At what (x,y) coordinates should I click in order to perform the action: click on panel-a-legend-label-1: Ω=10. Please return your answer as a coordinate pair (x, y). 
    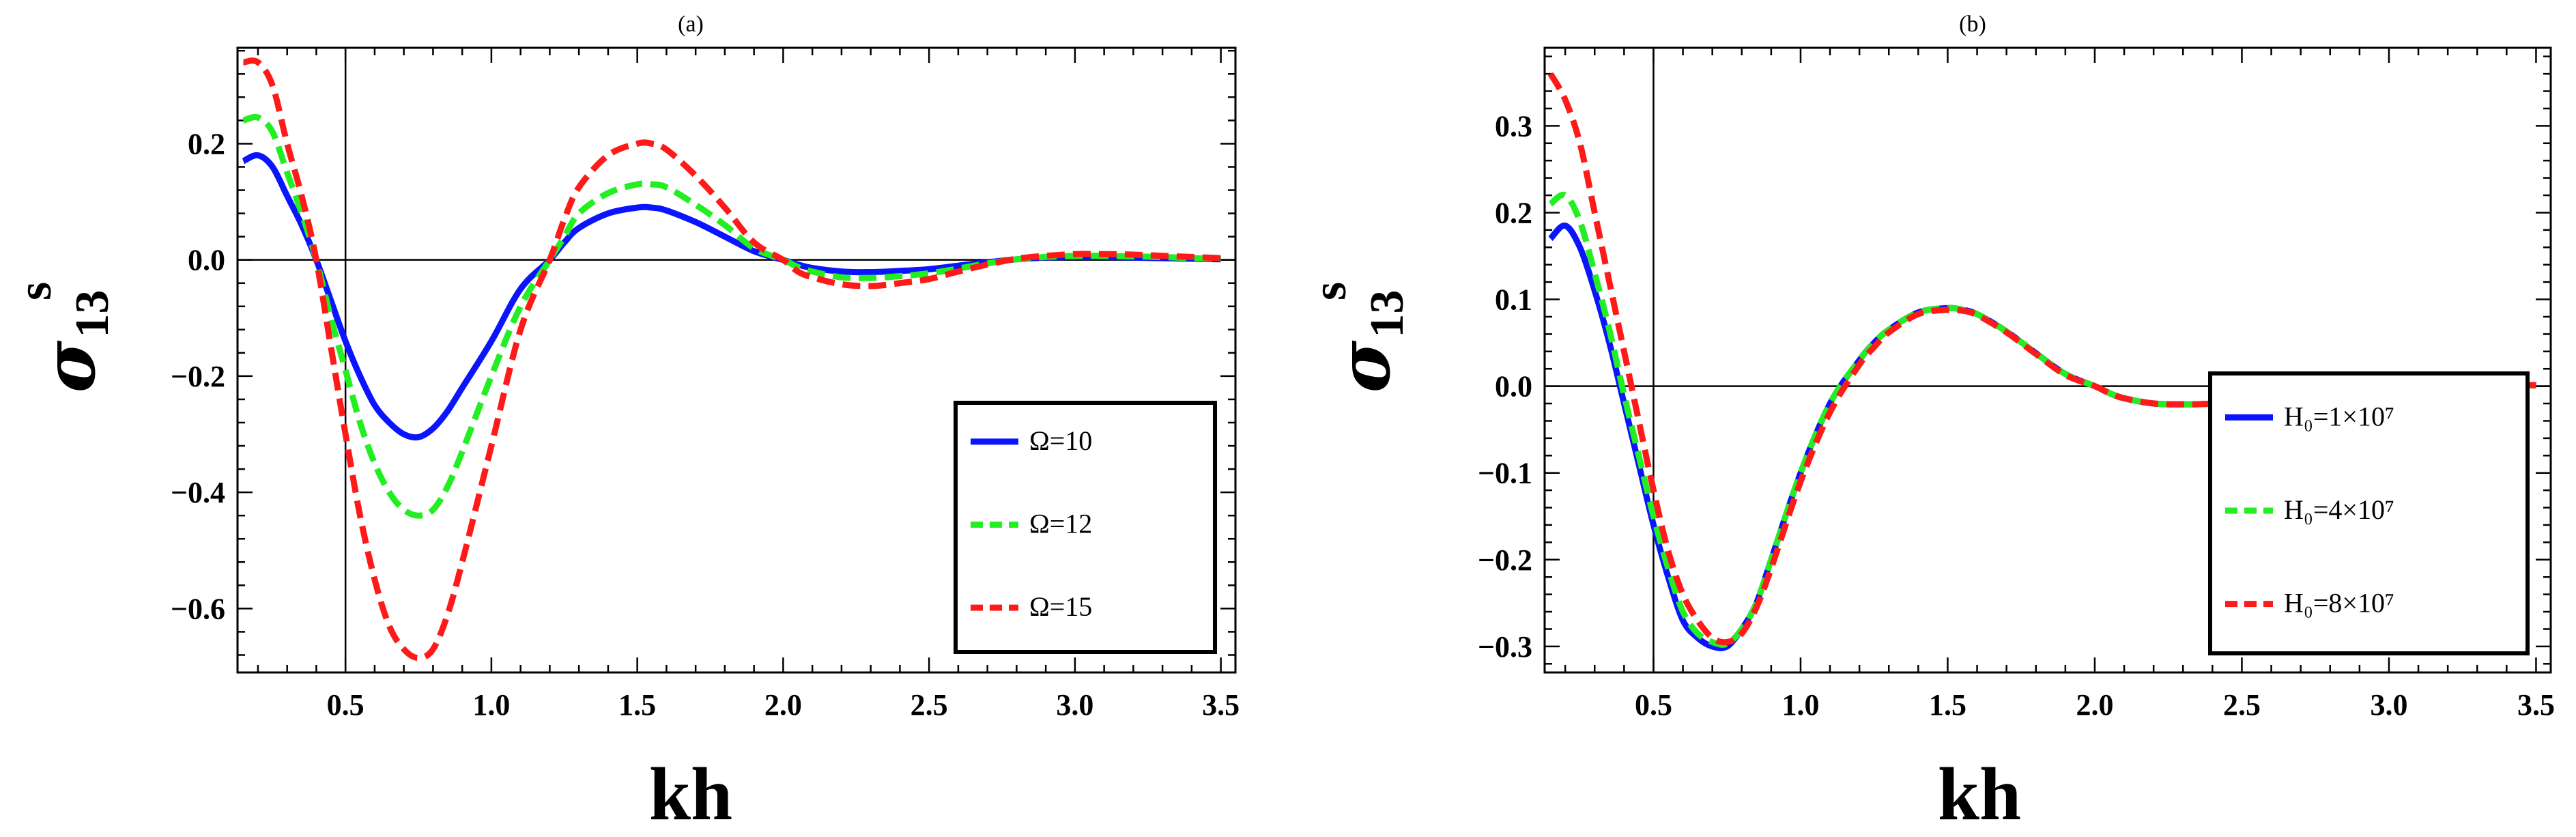
    Looking at the image, I should click on (1060, 440).